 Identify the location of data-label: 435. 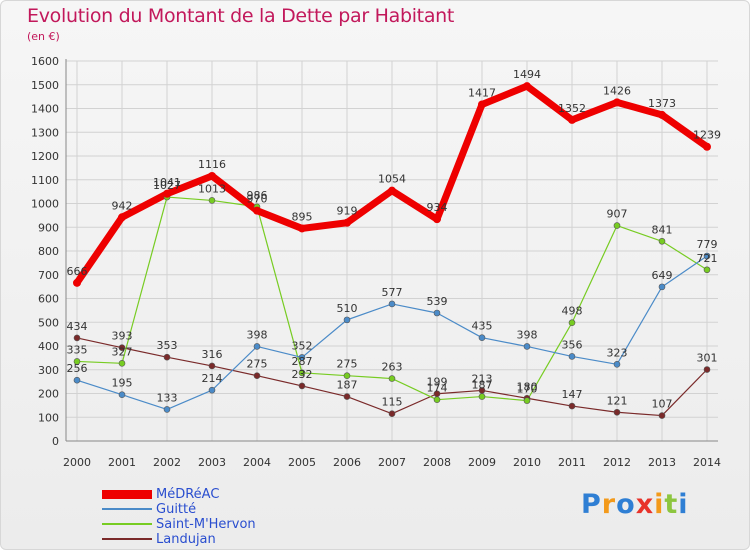
(482, 326).